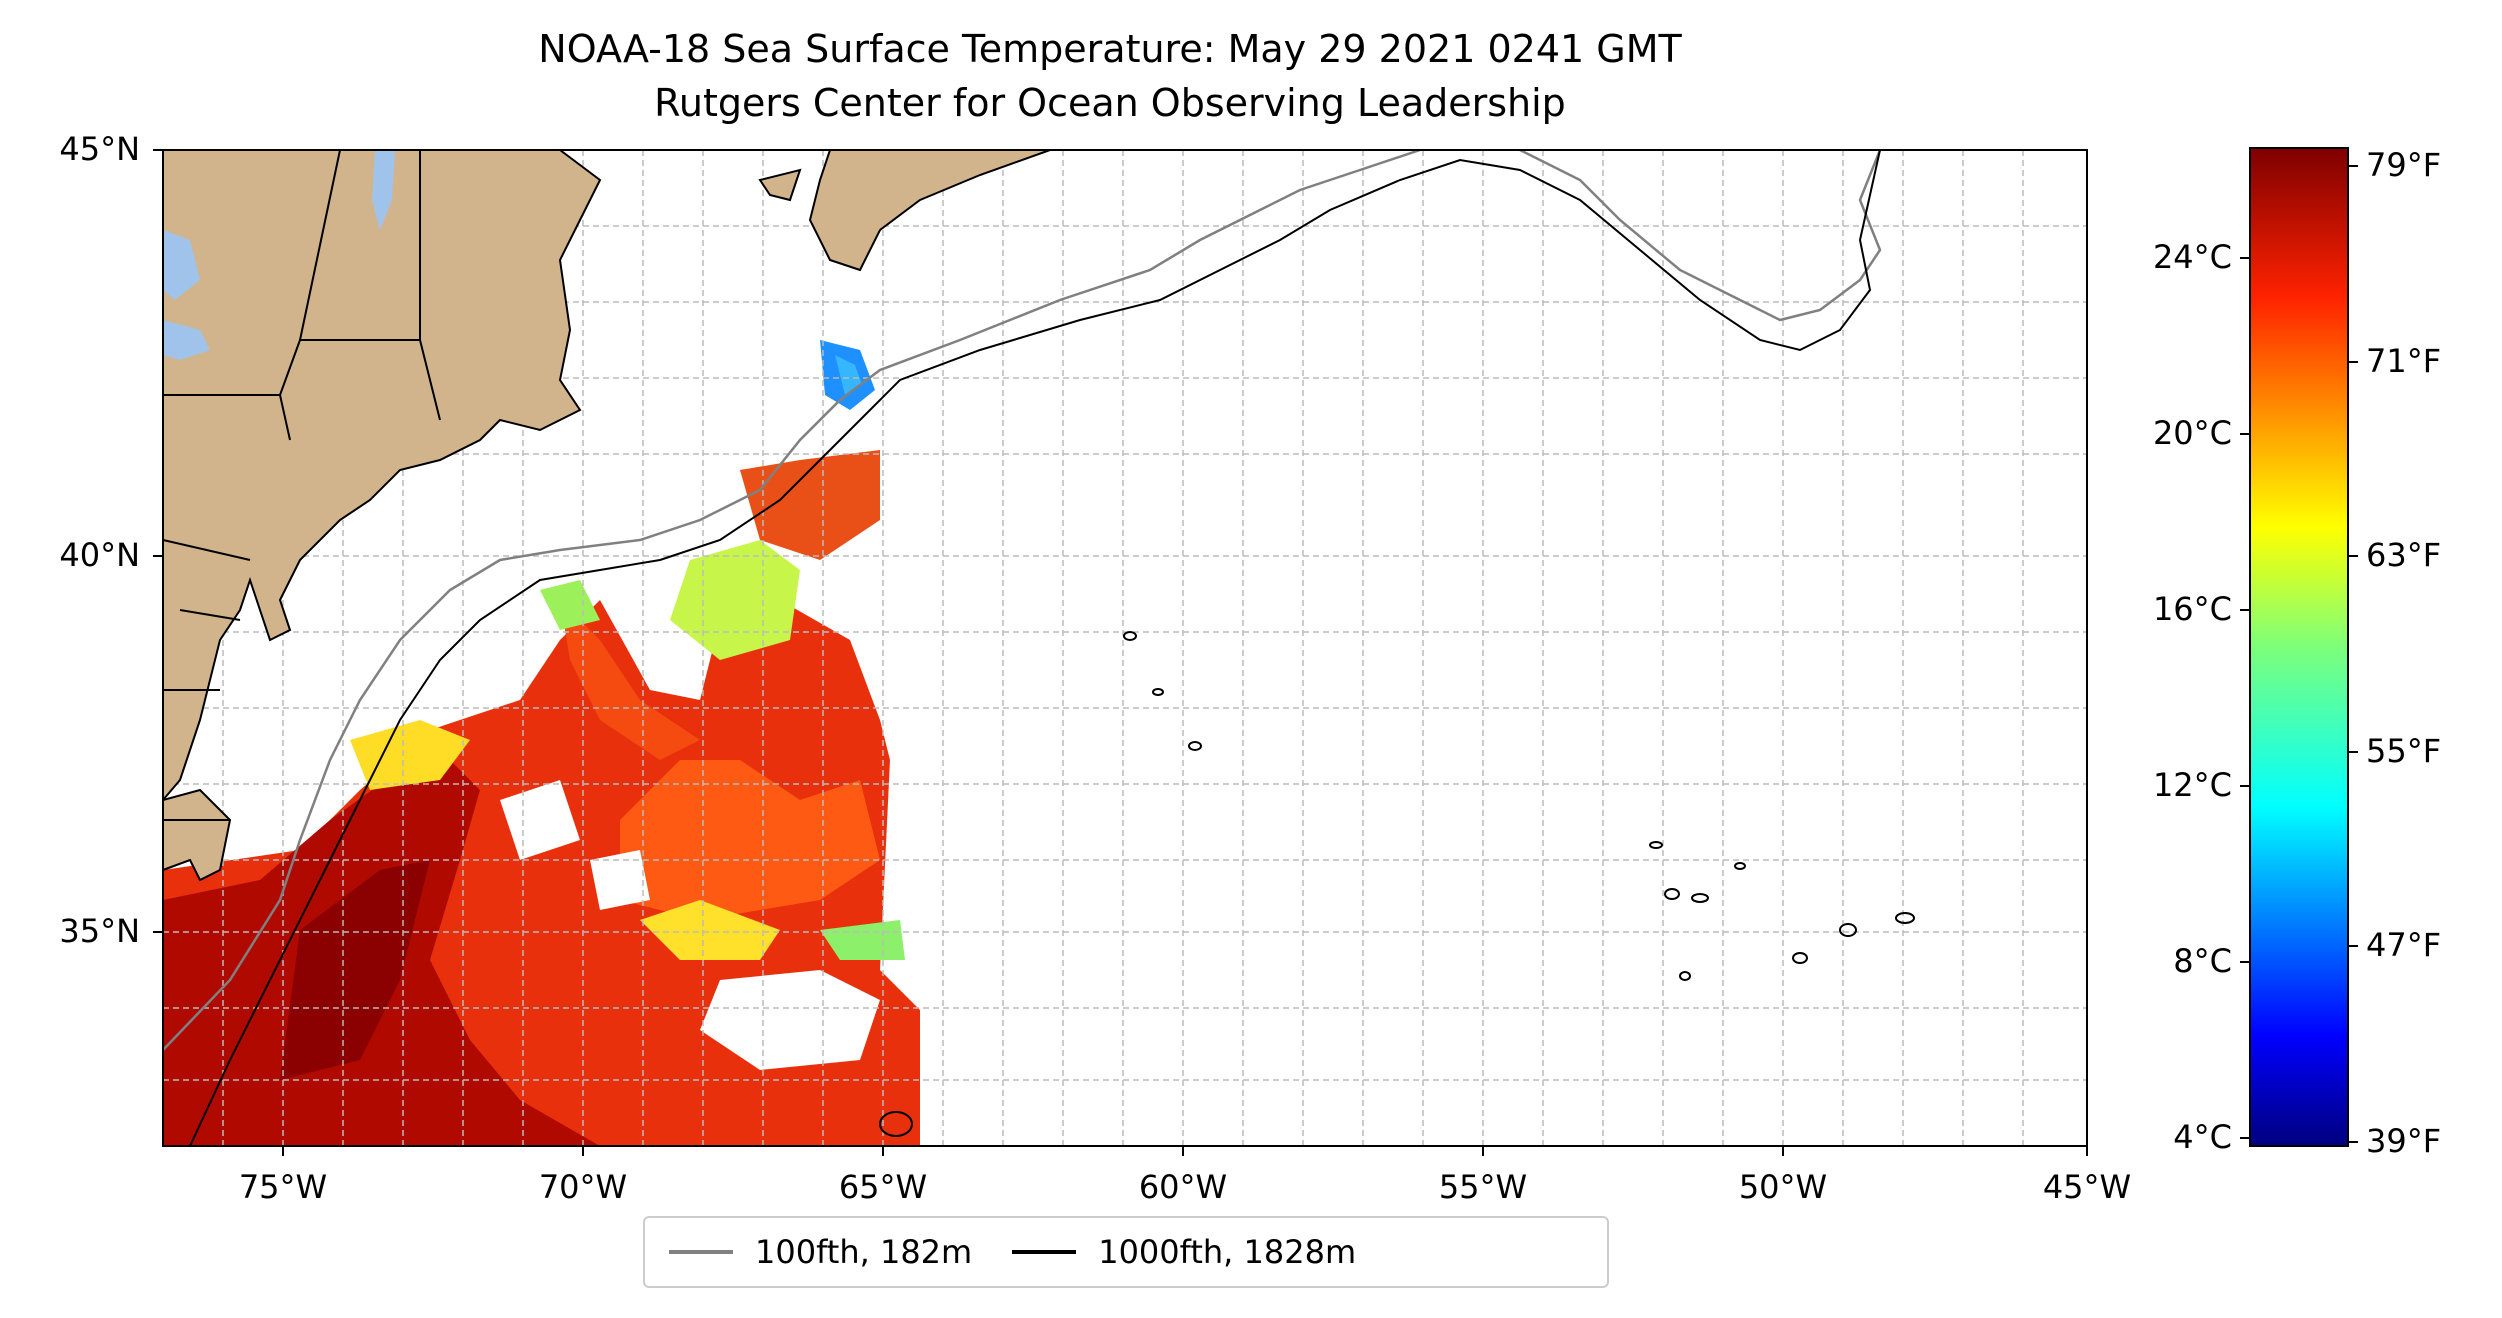 Image resolution: width=2502 pixels, height=1318 pixels. What do you see at coordinates (99, 555) in the screenshot?
I see `lat-tick-label: 40°N` at bounding box center [99, 555].